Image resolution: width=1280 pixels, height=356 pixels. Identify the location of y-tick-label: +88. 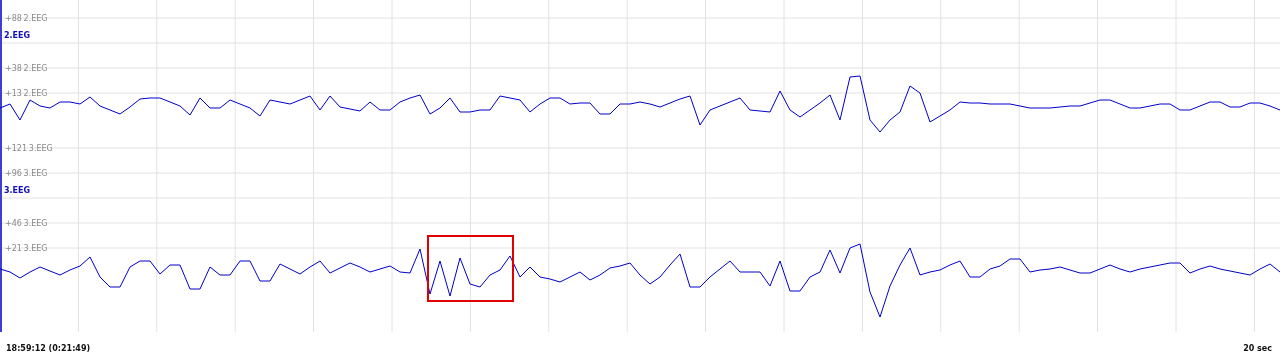
(13, 18).